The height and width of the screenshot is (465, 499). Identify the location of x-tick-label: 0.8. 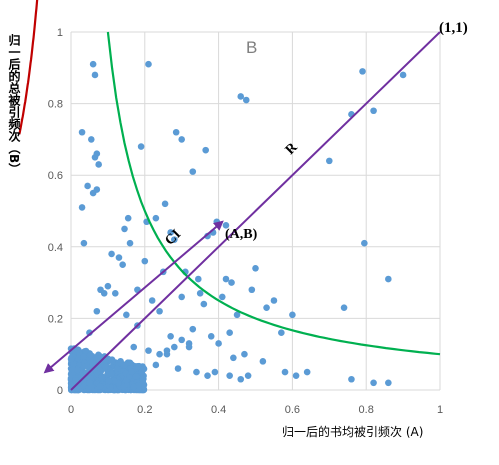
(366, 410).